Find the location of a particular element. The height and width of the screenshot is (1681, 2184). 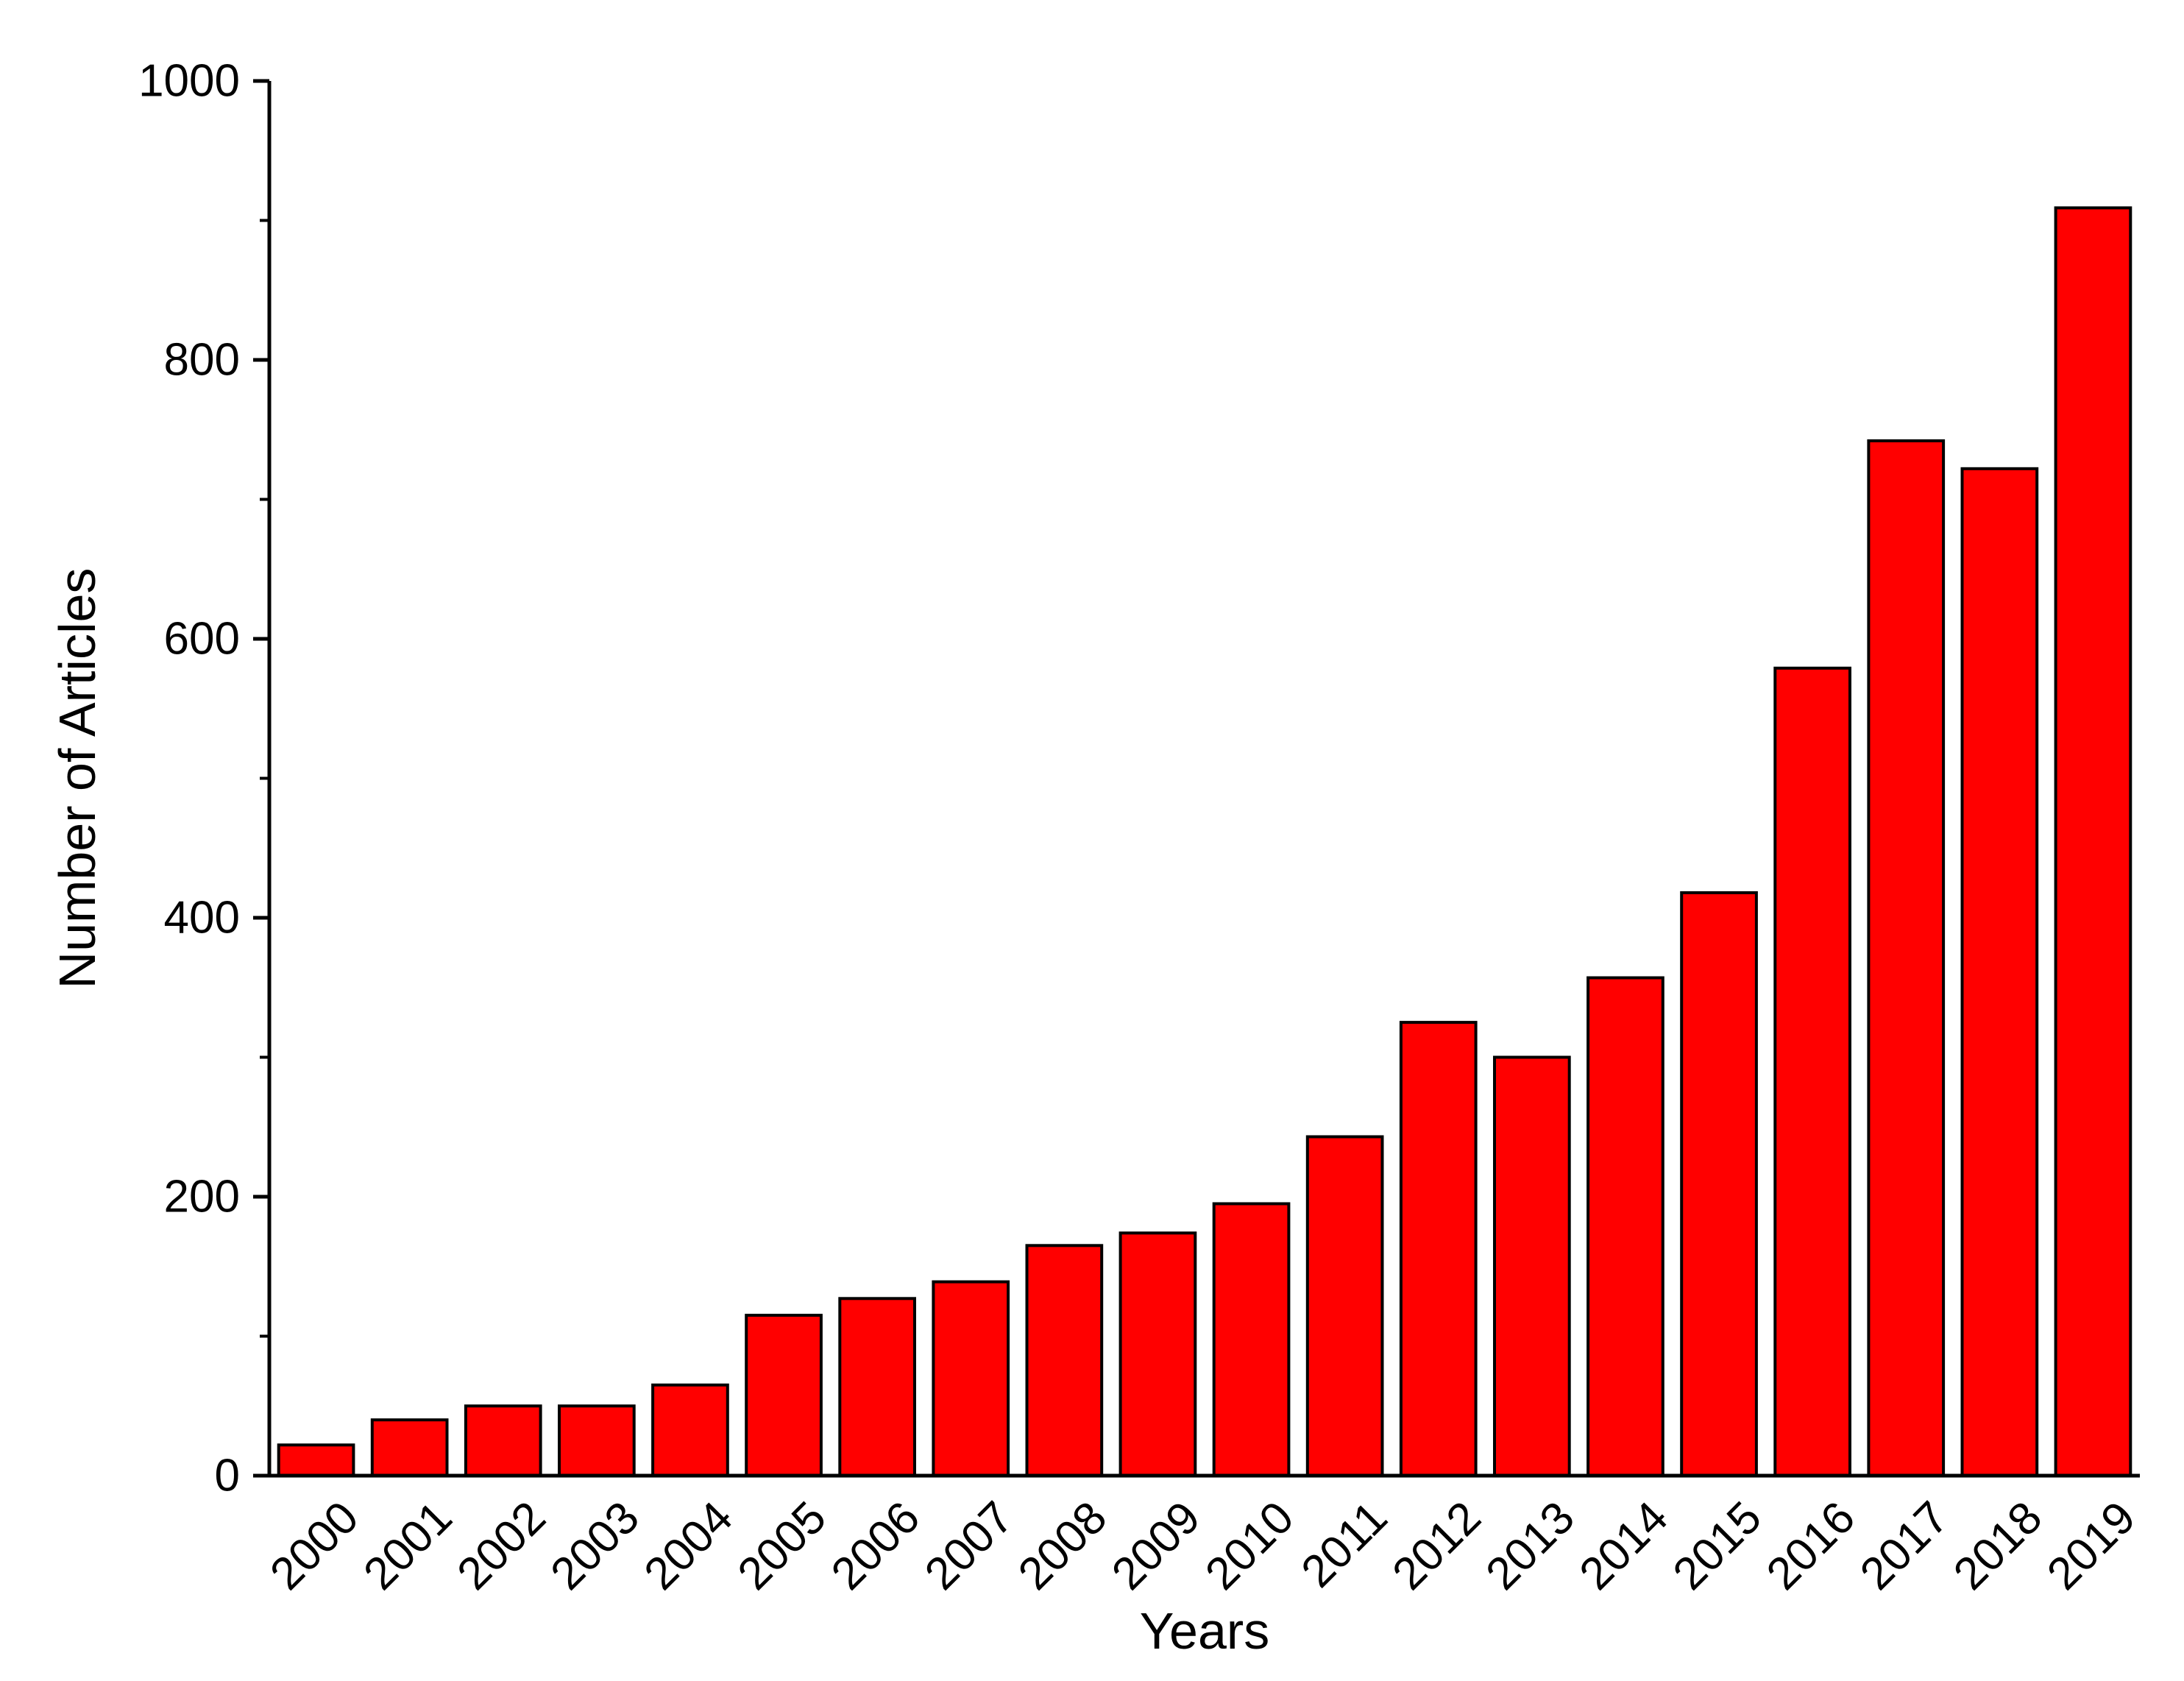

bar-2000 is located at coordinates (316, 1460).